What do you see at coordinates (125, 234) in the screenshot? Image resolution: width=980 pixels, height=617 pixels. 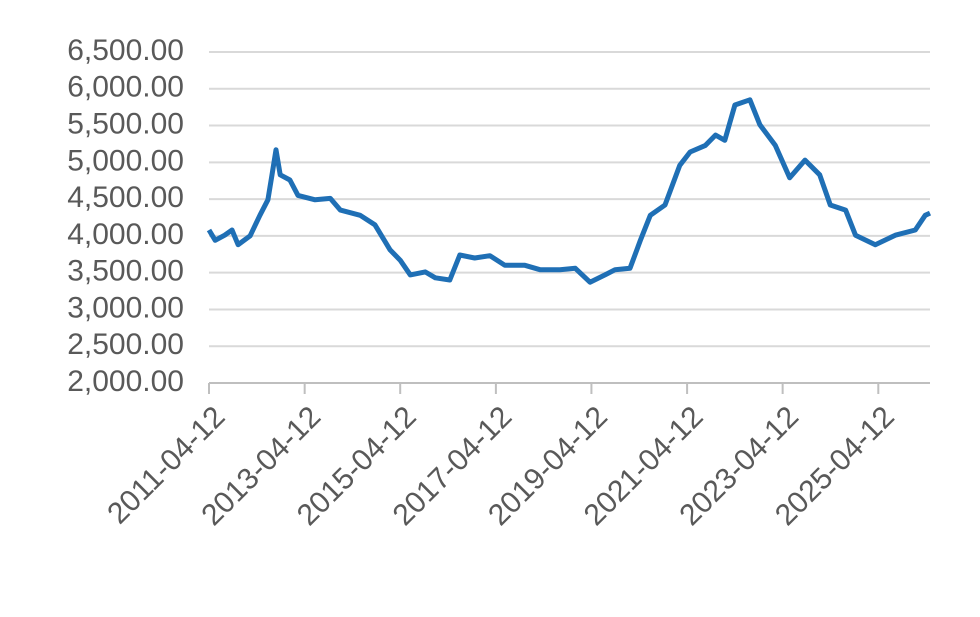 I see `y-tick-label: 4,000.00` at bounding box center [125, 234].